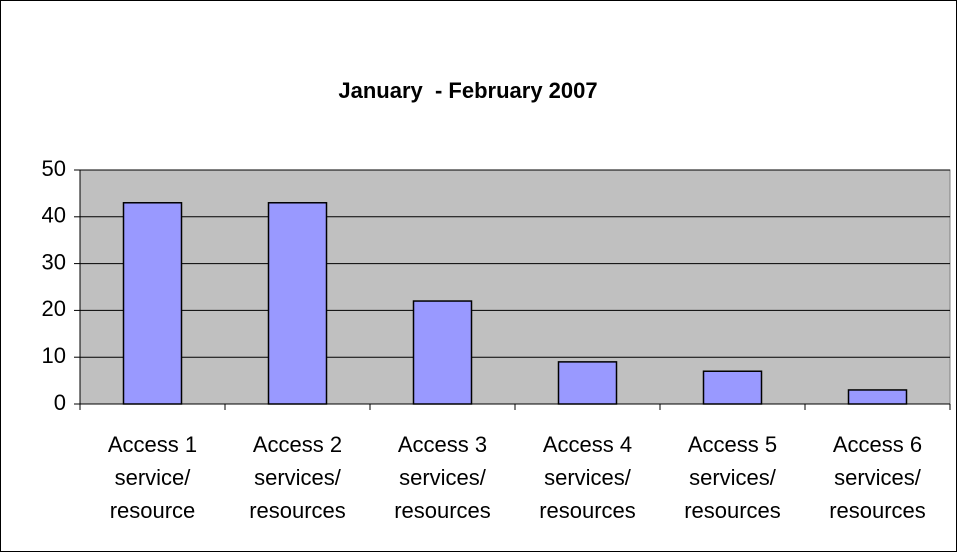 The width and height of the screenshot is (957, 552). Describe the element at coordinates (54, 355) in the screenshot. I see `y-tick-label: 10` at that location.